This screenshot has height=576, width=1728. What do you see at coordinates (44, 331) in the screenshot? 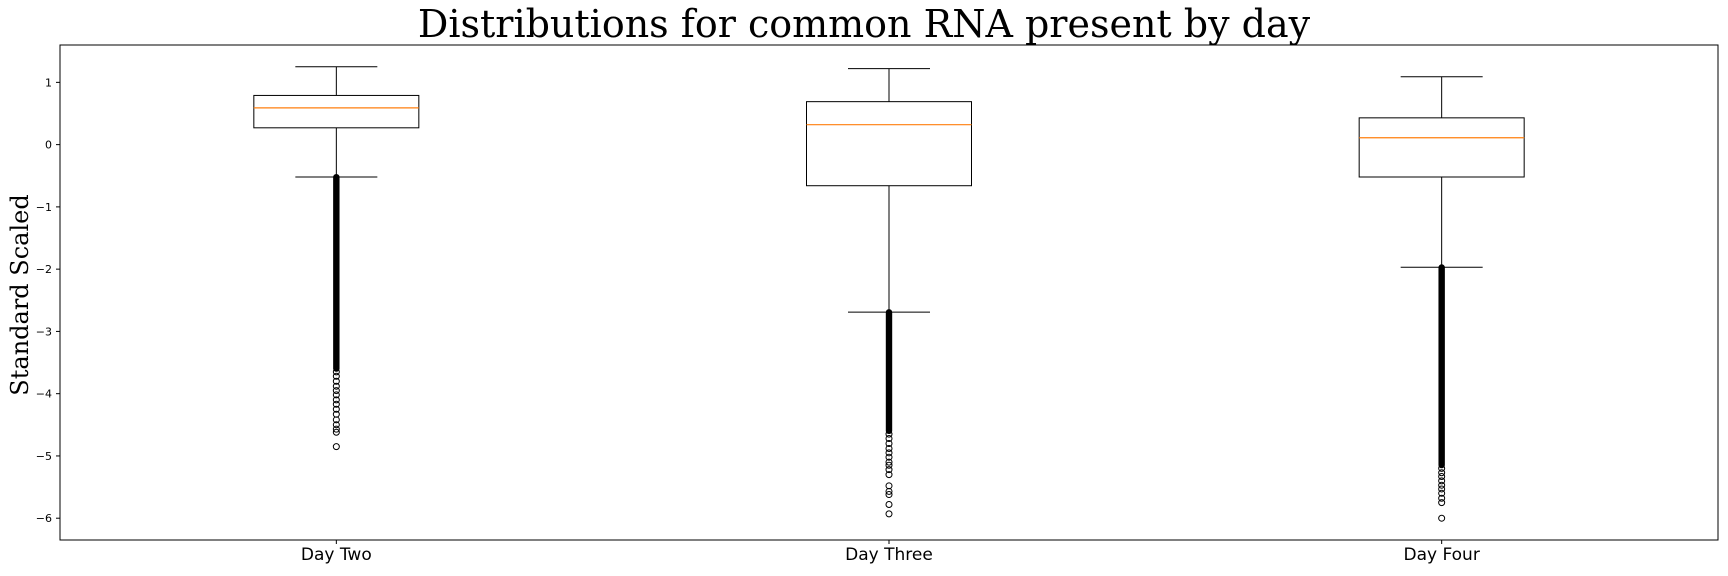
I see `y-tick-label: −3` at bounding box center [44, 331].